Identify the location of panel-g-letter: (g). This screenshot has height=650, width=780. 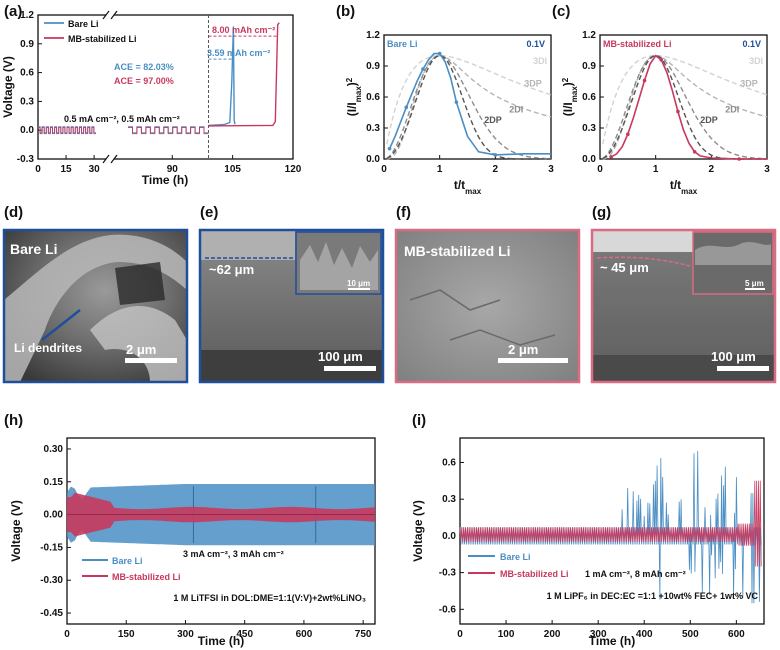
(601, 212).